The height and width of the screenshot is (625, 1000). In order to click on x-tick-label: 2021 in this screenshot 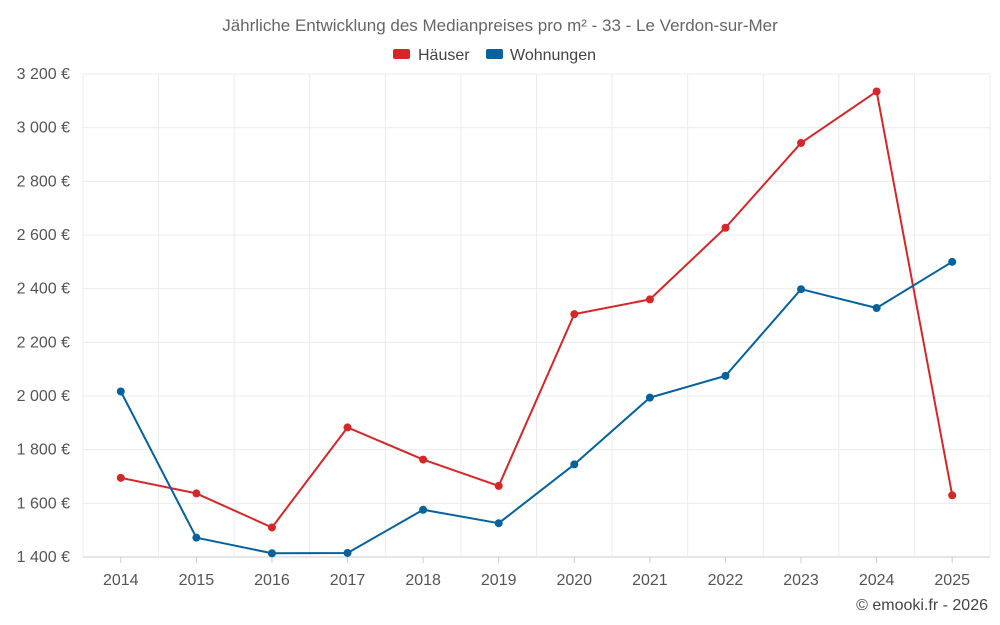, I will do `click(650, 580)`.